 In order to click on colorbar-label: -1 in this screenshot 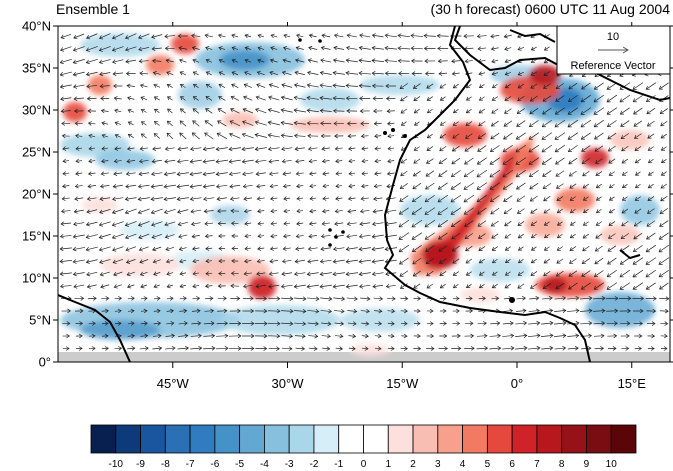, I will do `click(338, 464)`.